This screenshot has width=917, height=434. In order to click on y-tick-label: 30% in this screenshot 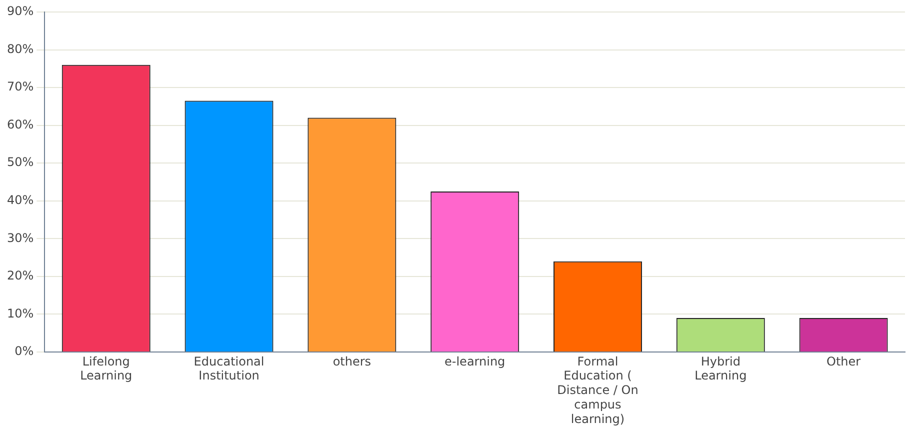, I will do `click(20, 237)`.